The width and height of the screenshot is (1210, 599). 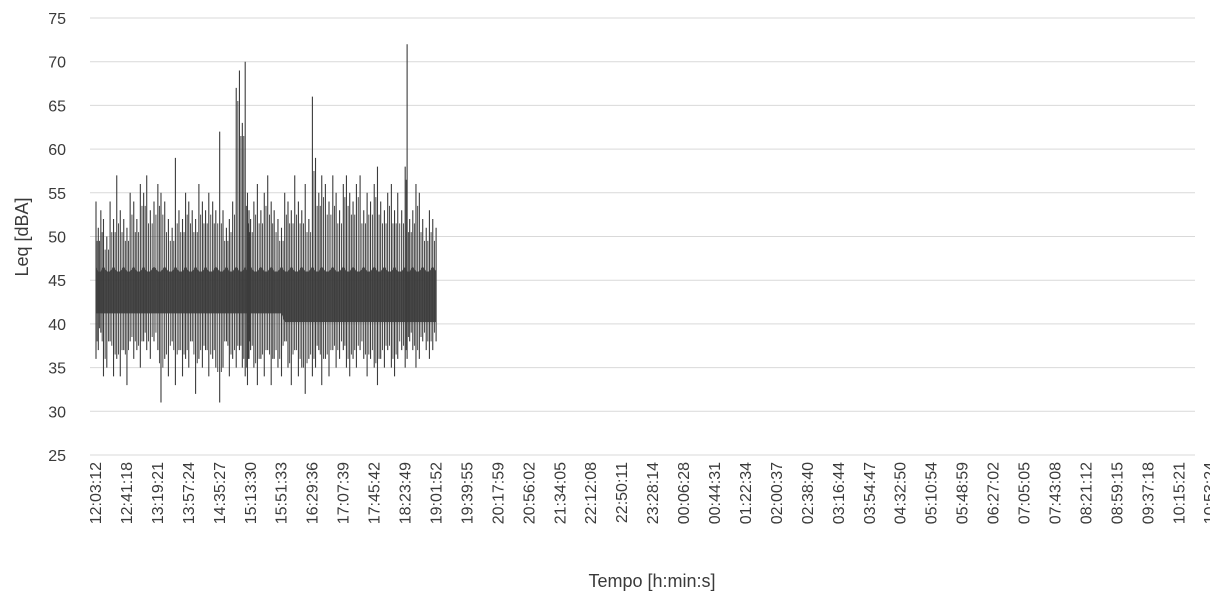 What do you see at coordinates (96, 493) in the screenshot?
I see `x-tick-label: 12:03:12` at bounding box center [96, 493].